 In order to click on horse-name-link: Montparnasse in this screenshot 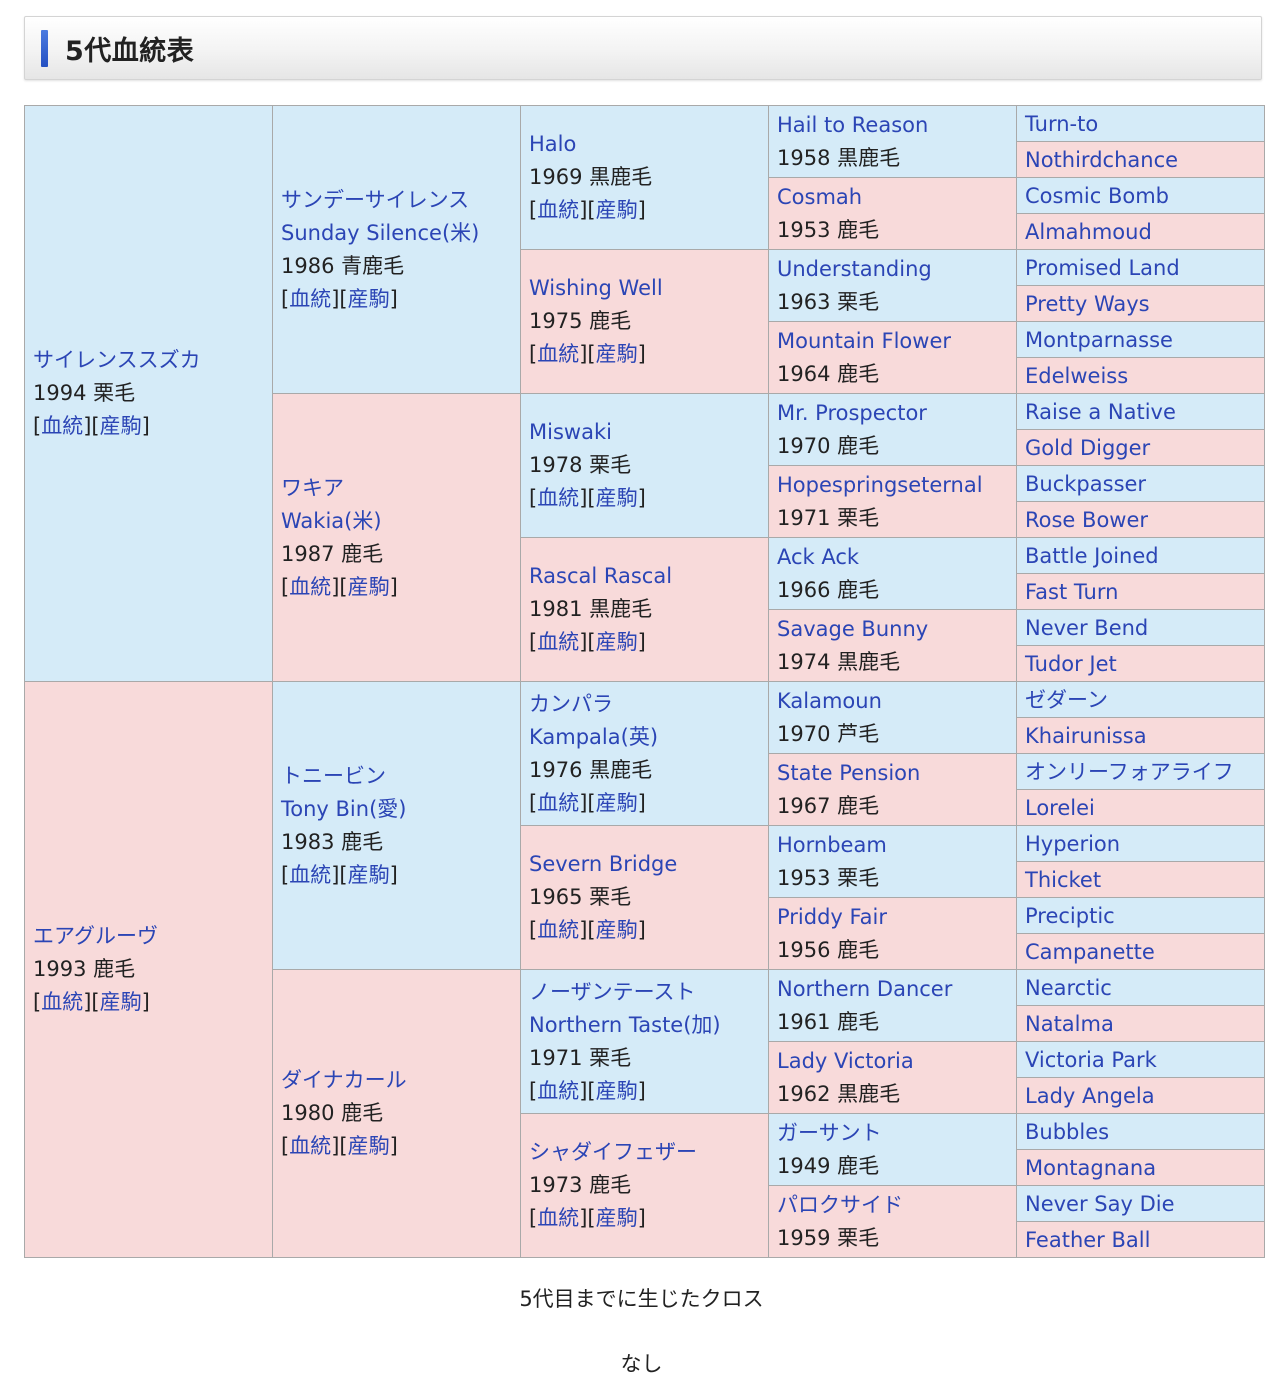, I will do `click(1099, 339)`.